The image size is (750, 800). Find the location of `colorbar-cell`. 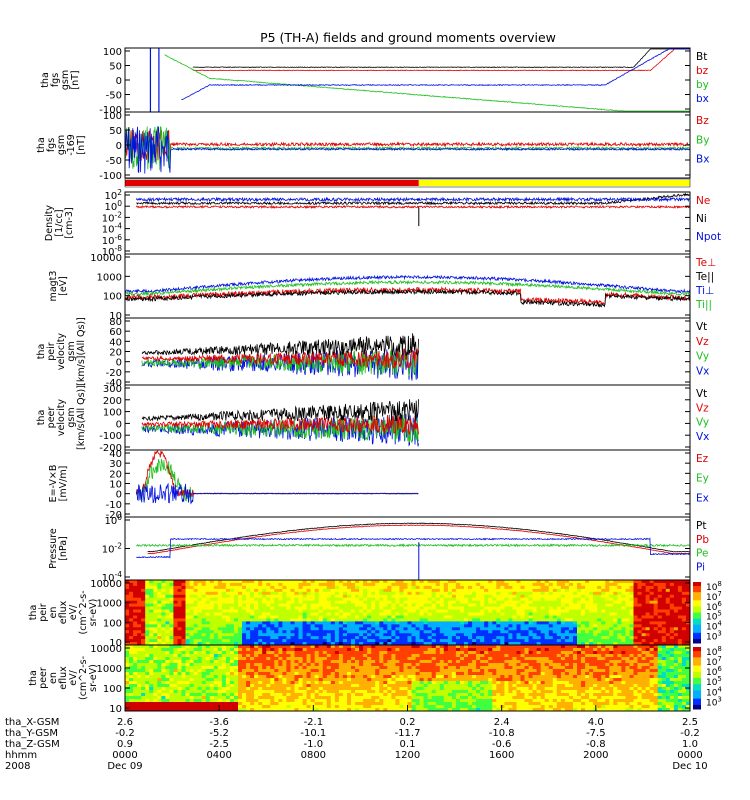

colorbar-cell is located at coordinates (697, 616).